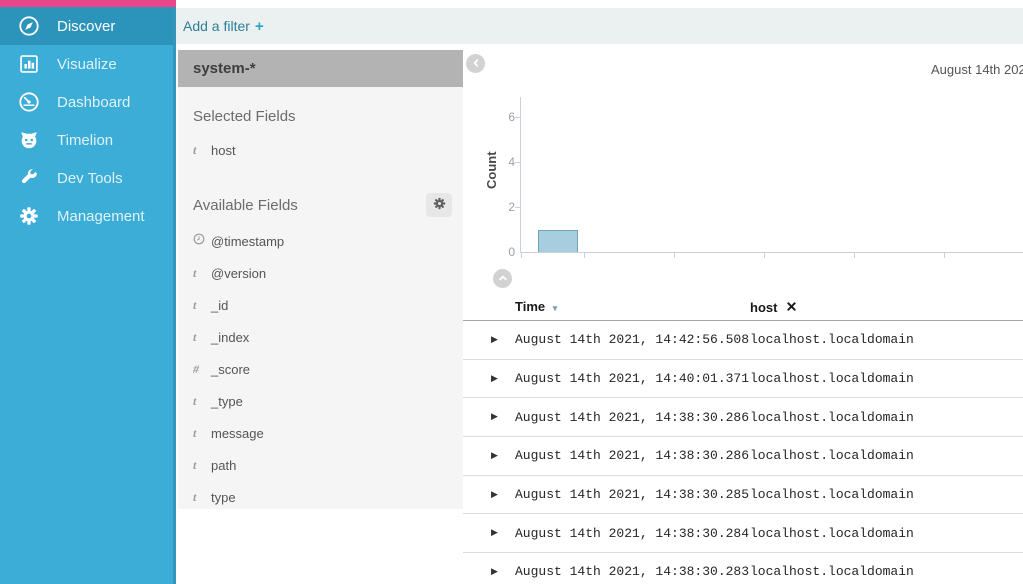 This screenshot has height=584, width=1023. What do you see at coordinates (511, 252) in the screenshot?
I see `y-tick-label: 0` at bounding box center [511, 252].